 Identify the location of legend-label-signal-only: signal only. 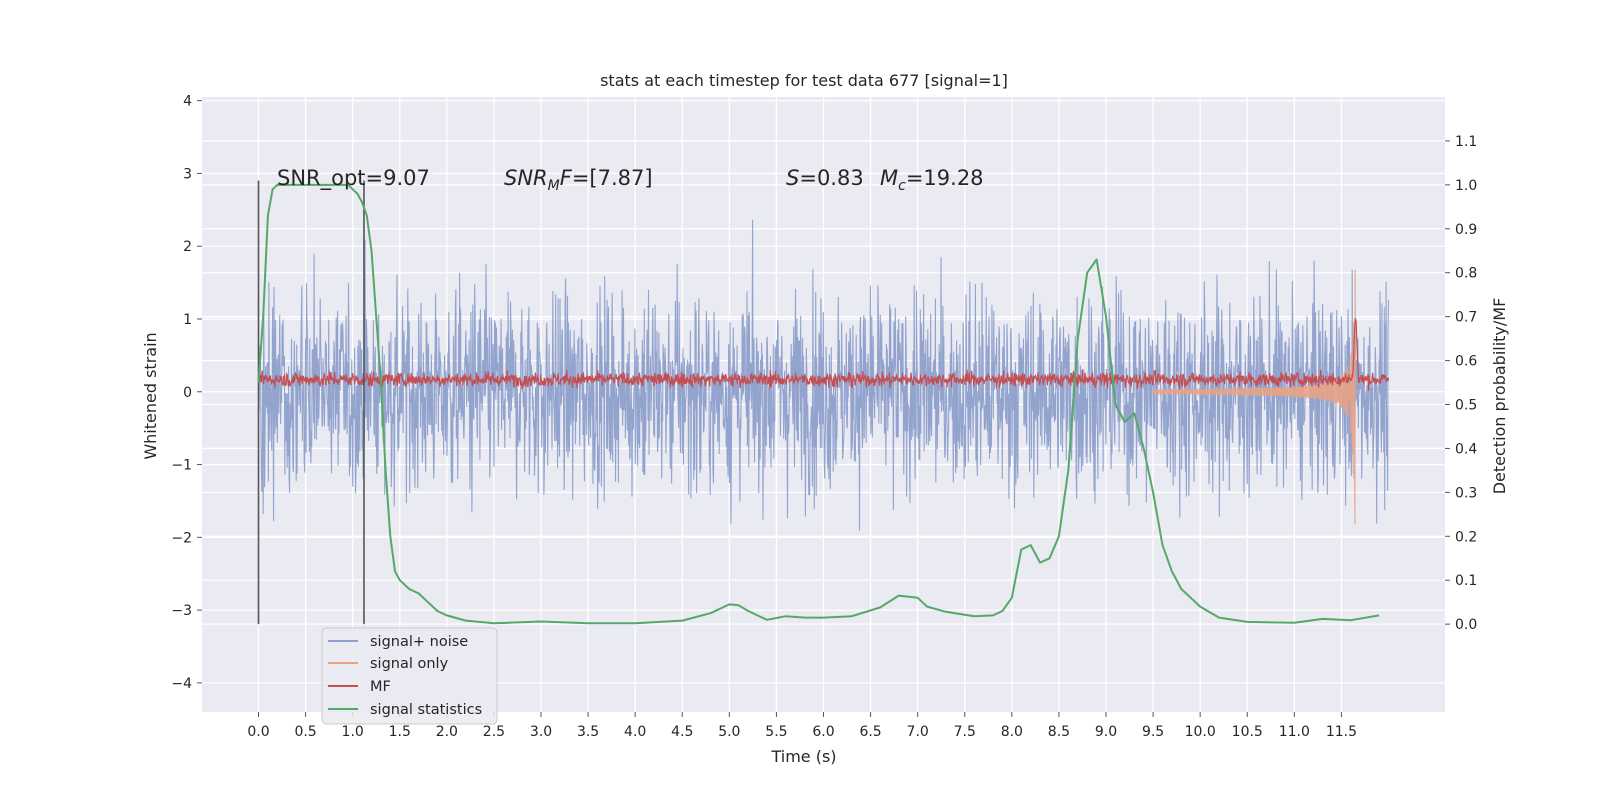
(409, 664).